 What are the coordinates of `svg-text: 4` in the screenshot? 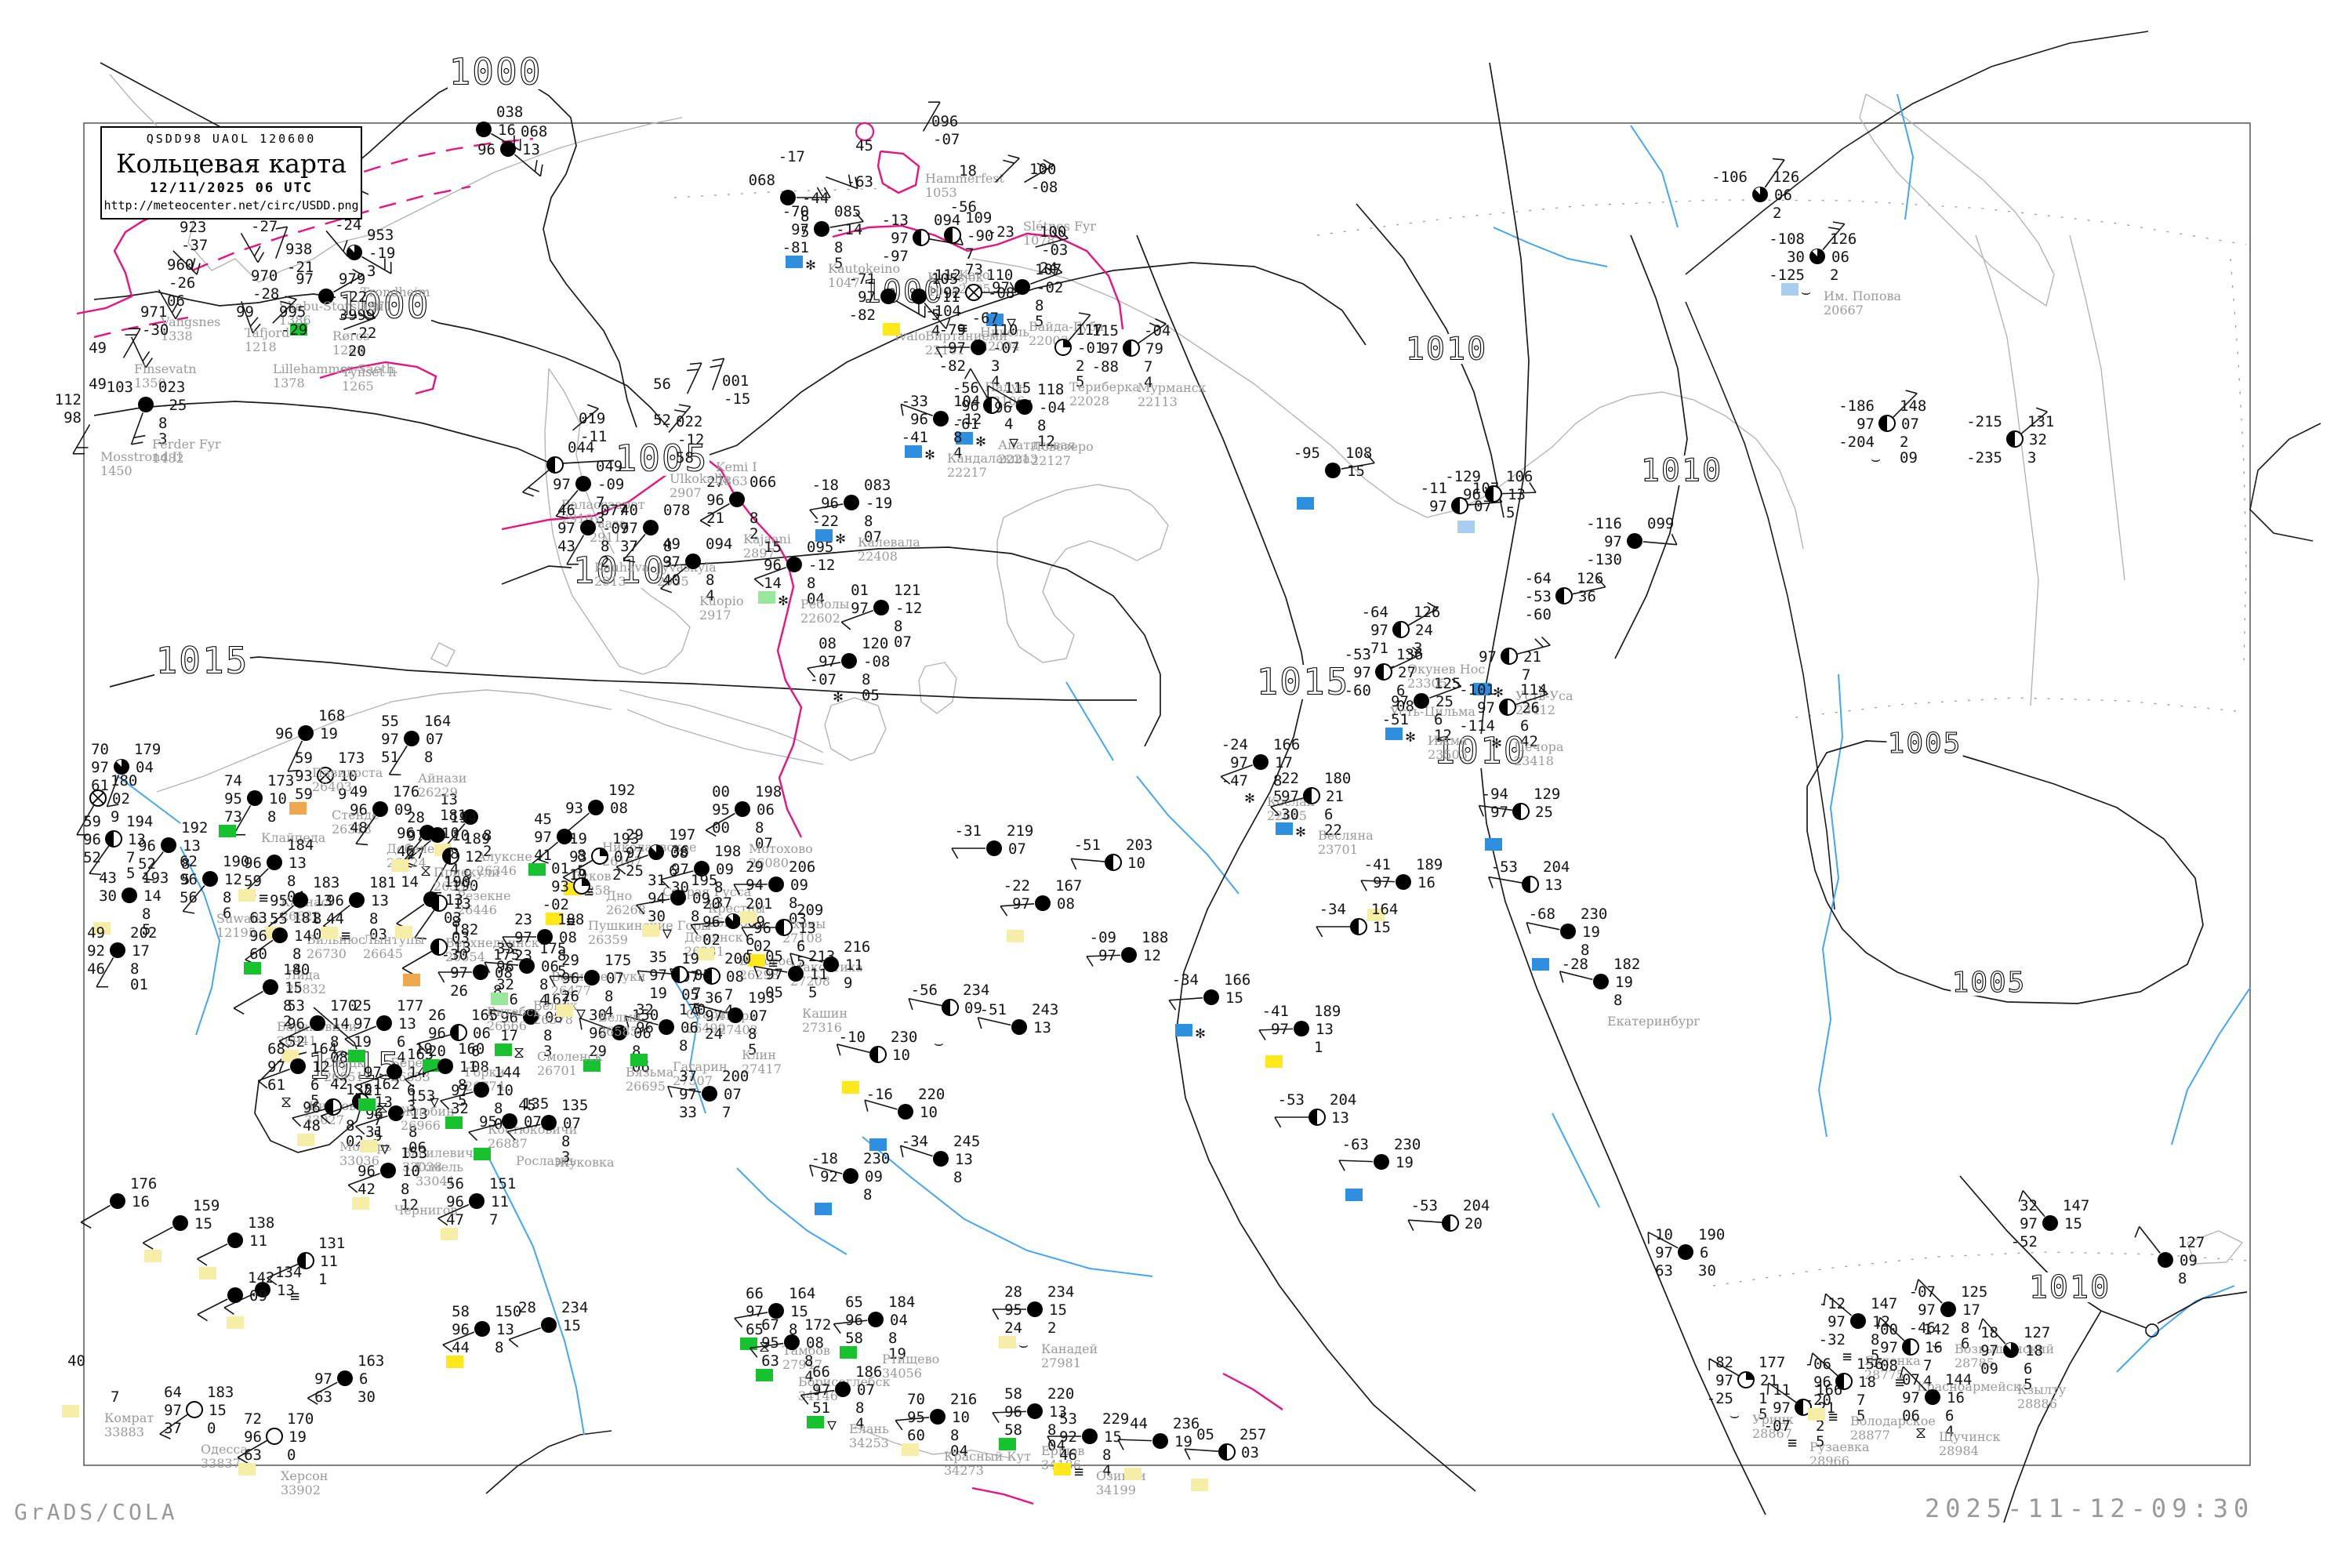 It's located at (808, 1376).